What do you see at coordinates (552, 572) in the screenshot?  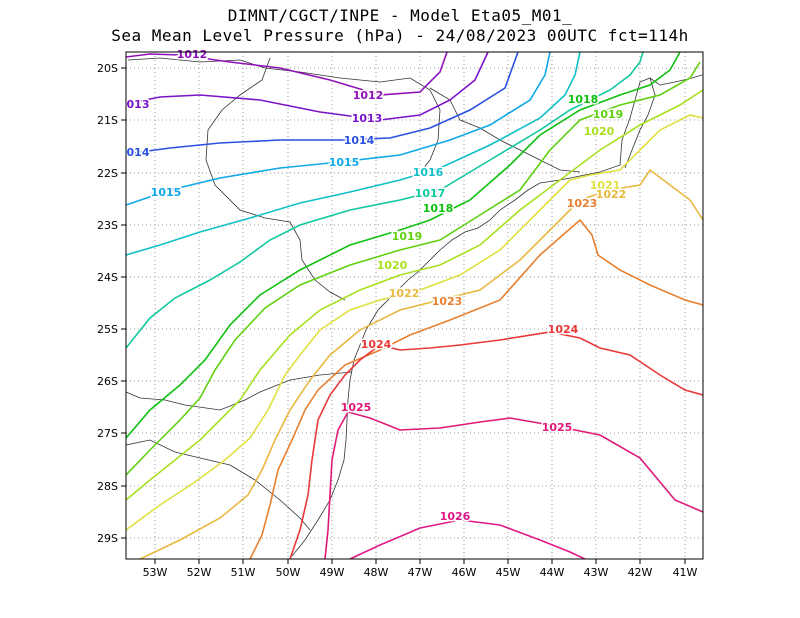 I see `x-tick-label: 44W` at bounding box center [552, 572].